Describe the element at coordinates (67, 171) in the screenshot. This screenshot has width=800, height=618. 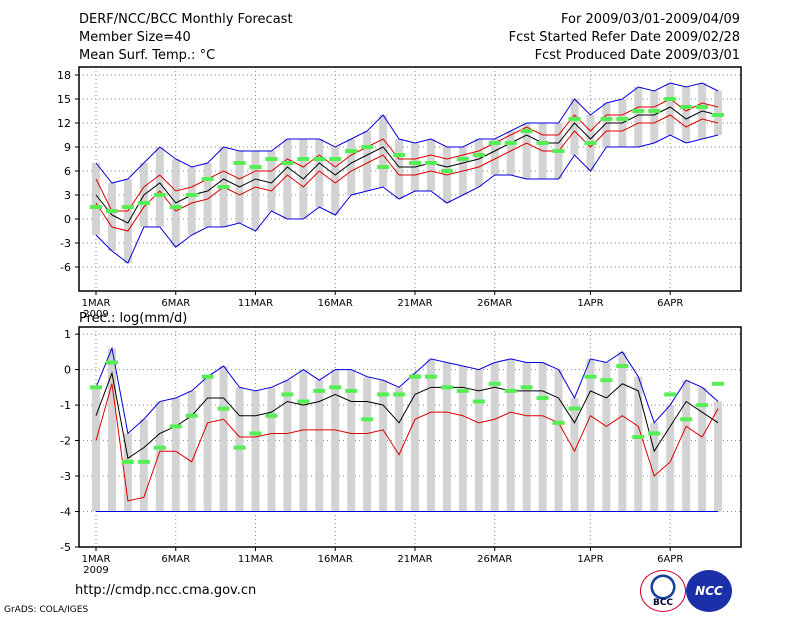
I see `temp-ytick-label: 6` at that location.